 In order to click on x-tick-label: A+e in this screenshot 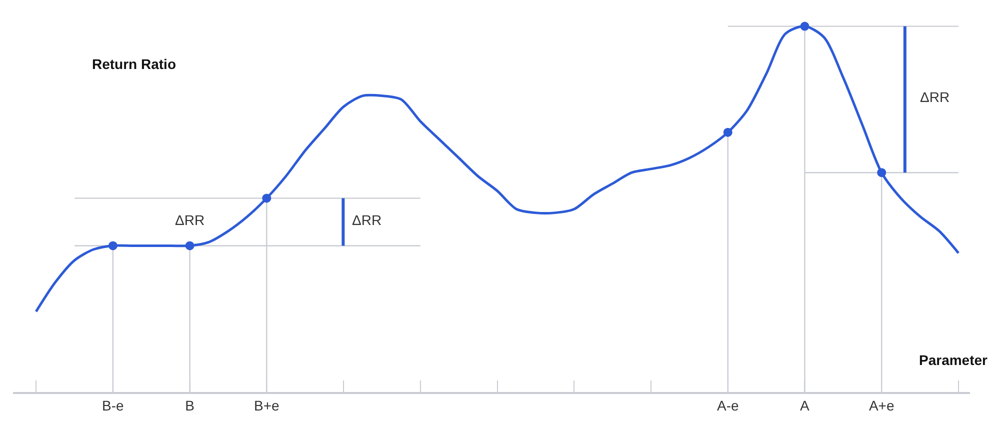, I will do `click(881, 406)`.